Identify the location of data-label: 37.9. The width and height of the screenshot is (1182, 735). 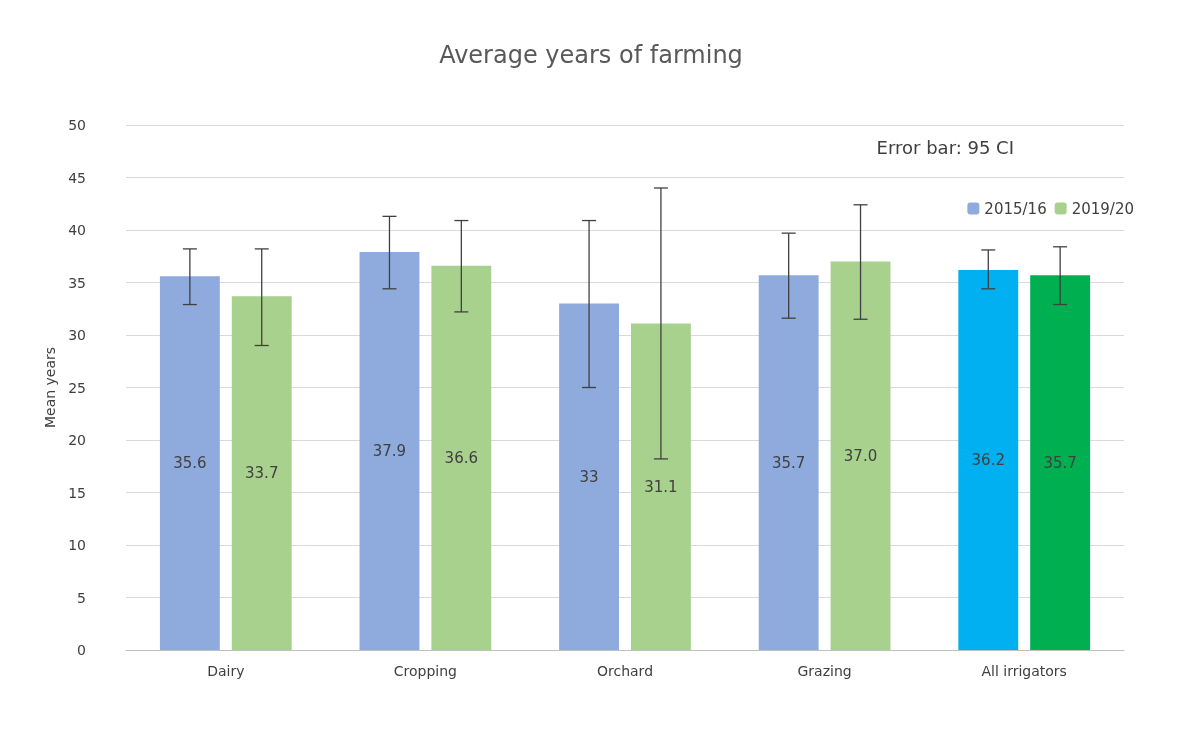
(389, 451).